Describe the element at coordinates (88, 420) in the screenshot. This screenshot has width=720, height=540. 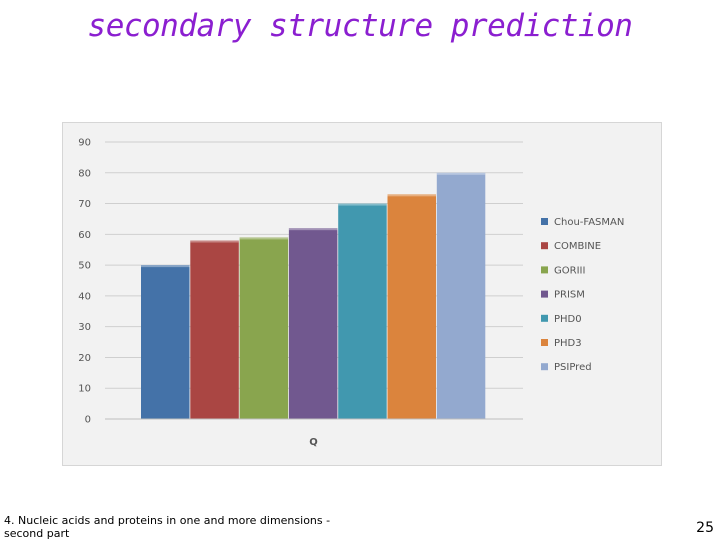
I see `y-tick-label: 0` at that location.